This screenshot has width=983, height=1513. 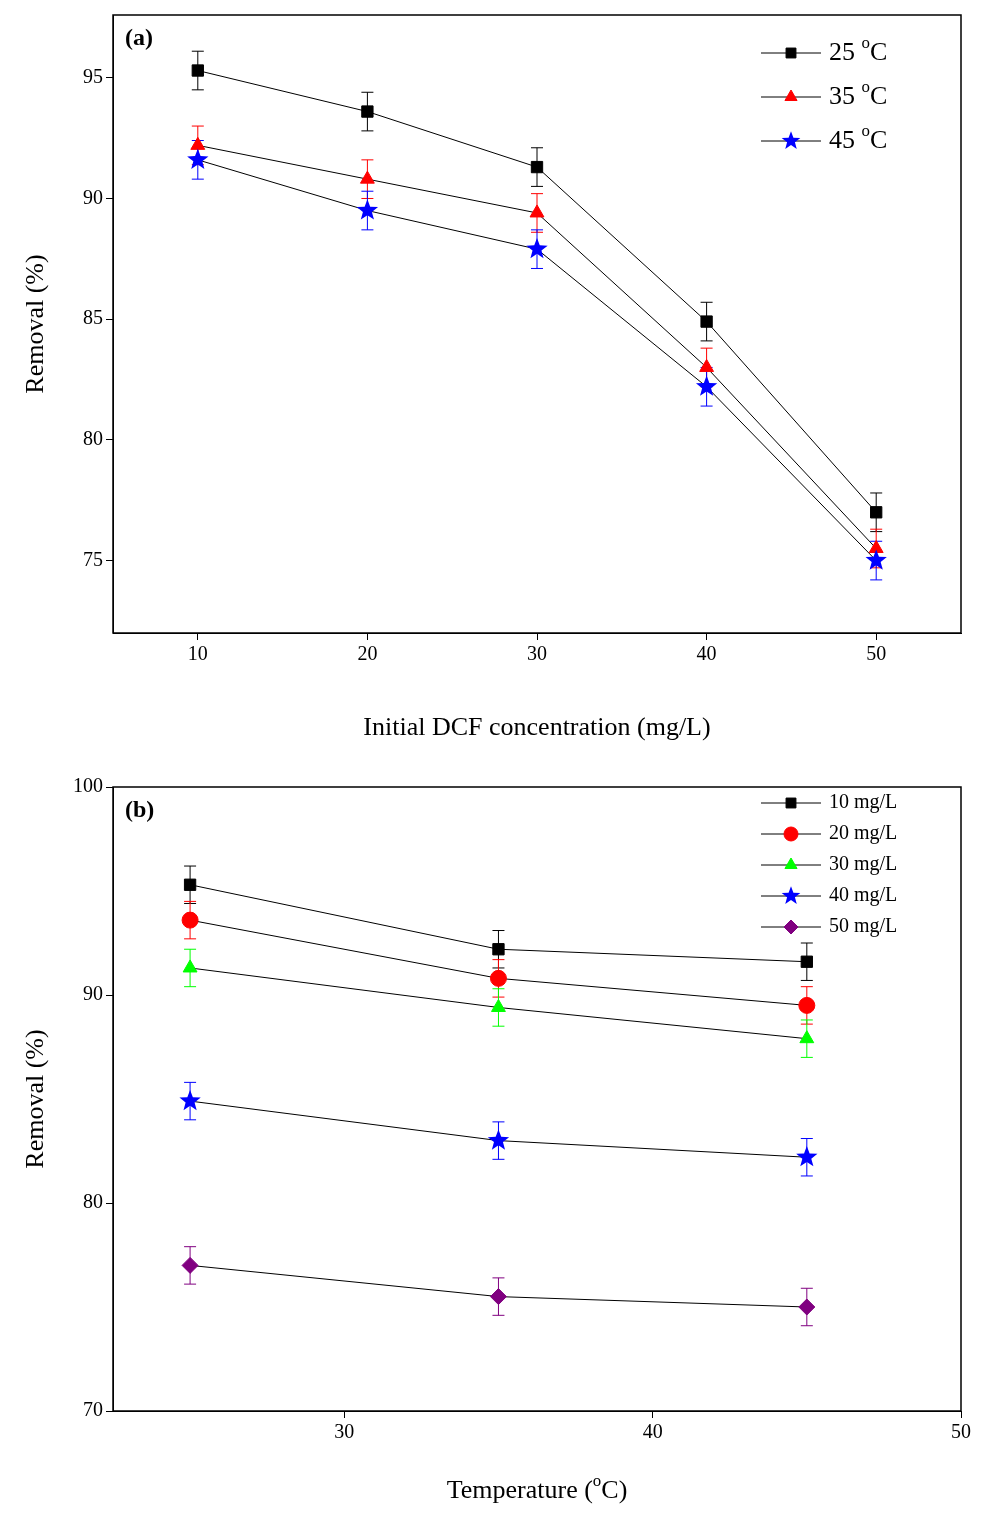 What do you see at coordinates (537, 726) in the screenshot?
I see `x-axis-title: Initial DCF concentration (mg/L)` at bounding box center [537, 726].